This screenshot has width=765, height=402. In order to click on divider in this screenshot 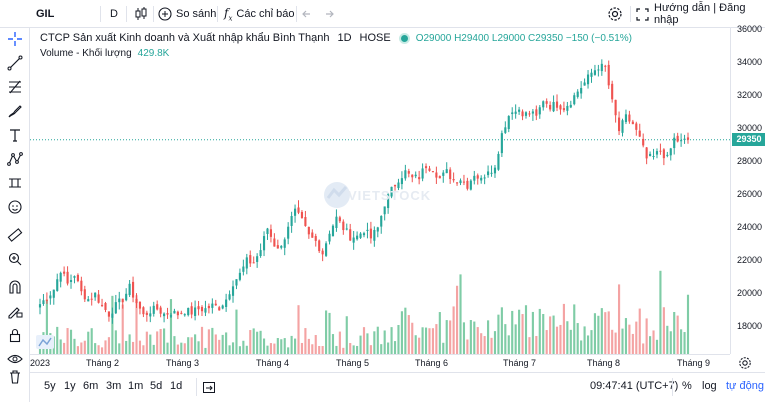, I will do `click(153, 14)`.